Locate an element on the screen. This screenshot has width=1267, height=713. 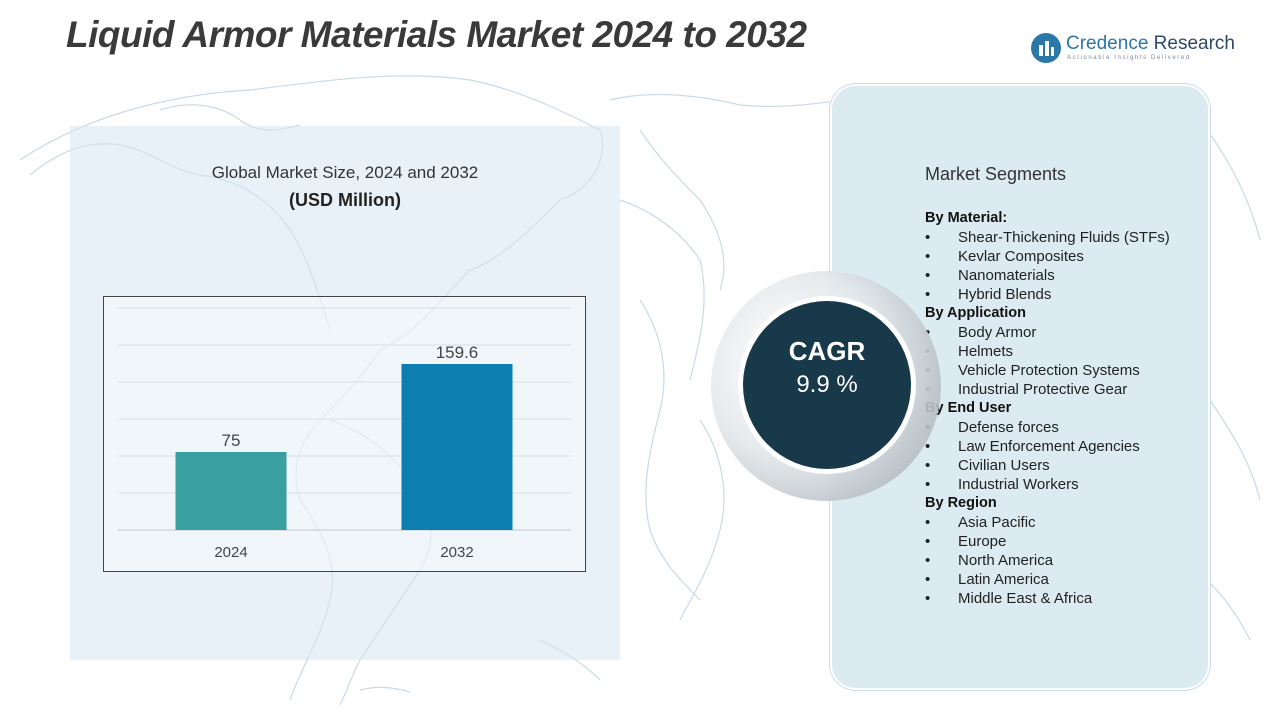
x-tick-label: 2024 is located at coordinates (230, 552).